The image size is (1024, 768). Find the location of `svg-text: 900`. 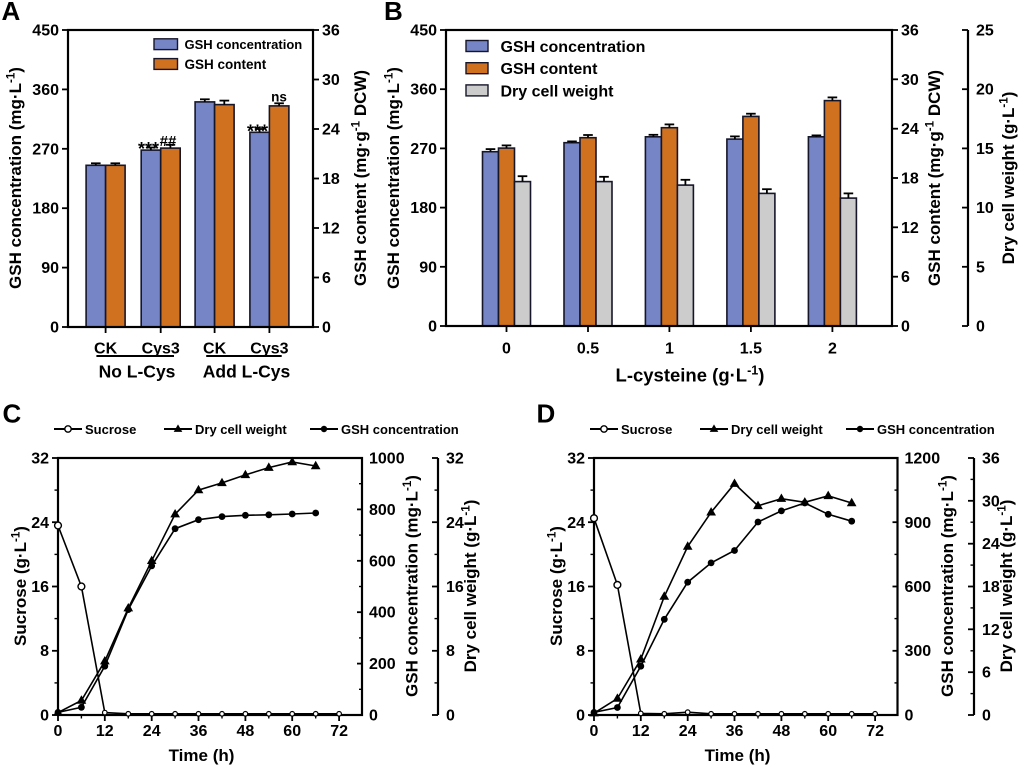

svg-text: 900 is located at coordinates (918, 523).